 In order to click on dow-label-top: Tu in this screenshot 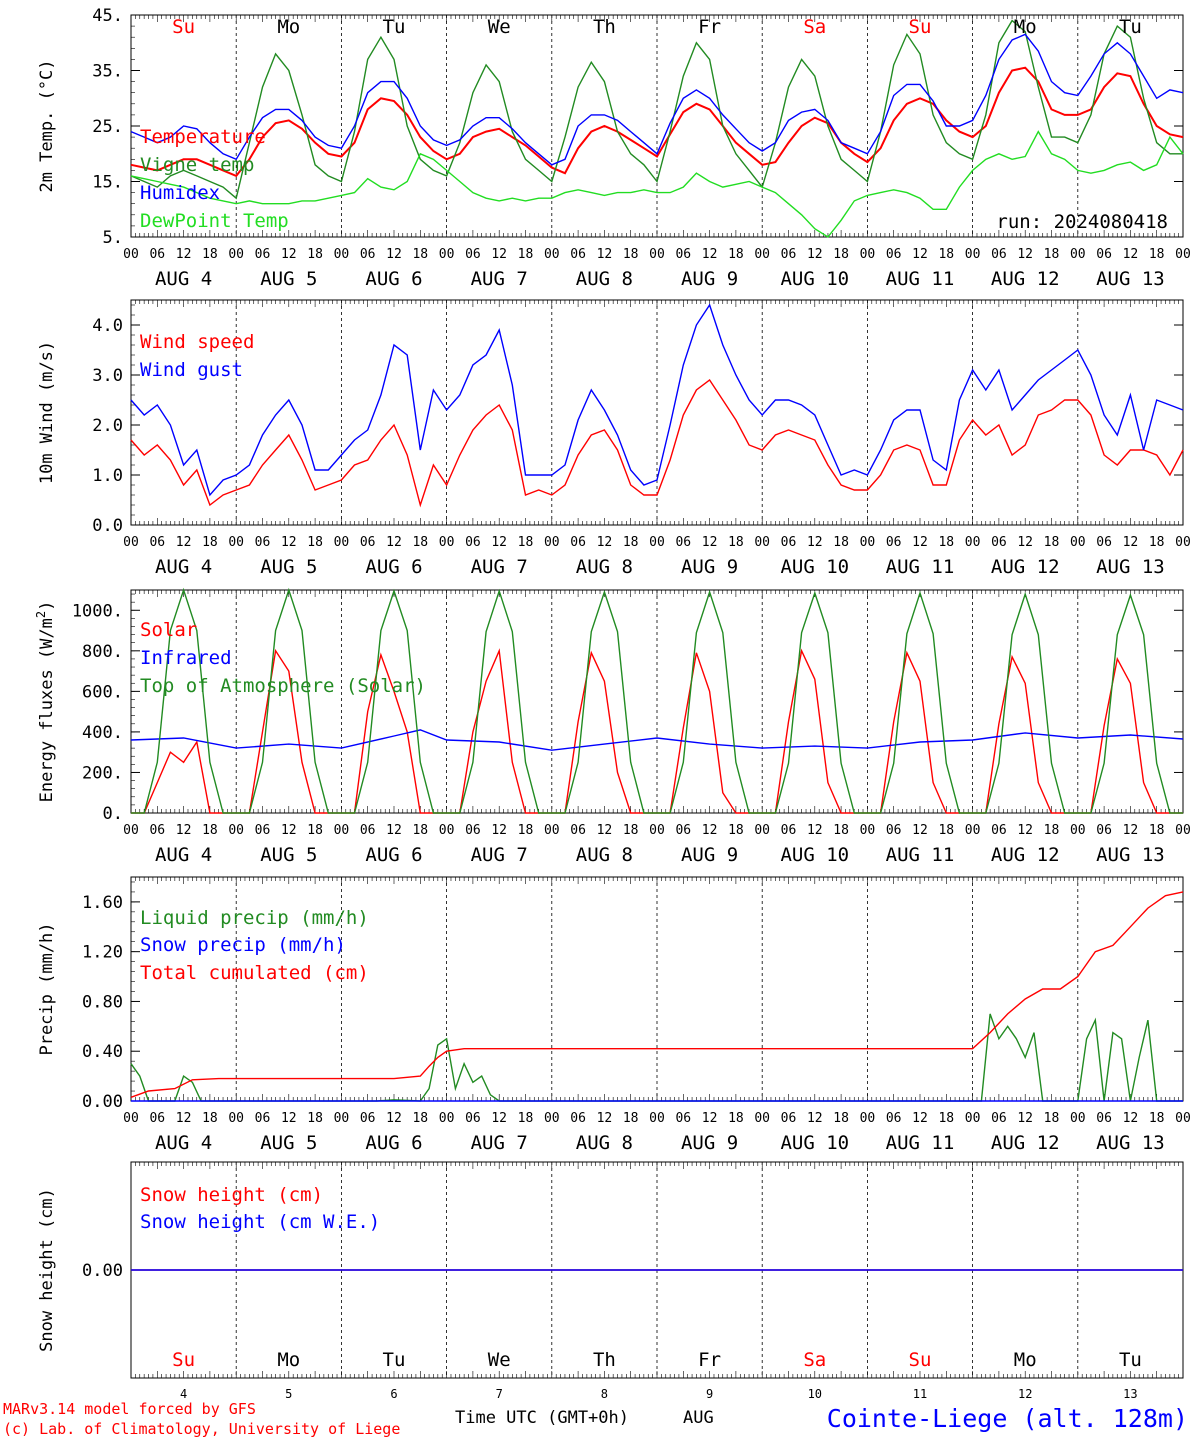, I will do `click(1130, 27)`.